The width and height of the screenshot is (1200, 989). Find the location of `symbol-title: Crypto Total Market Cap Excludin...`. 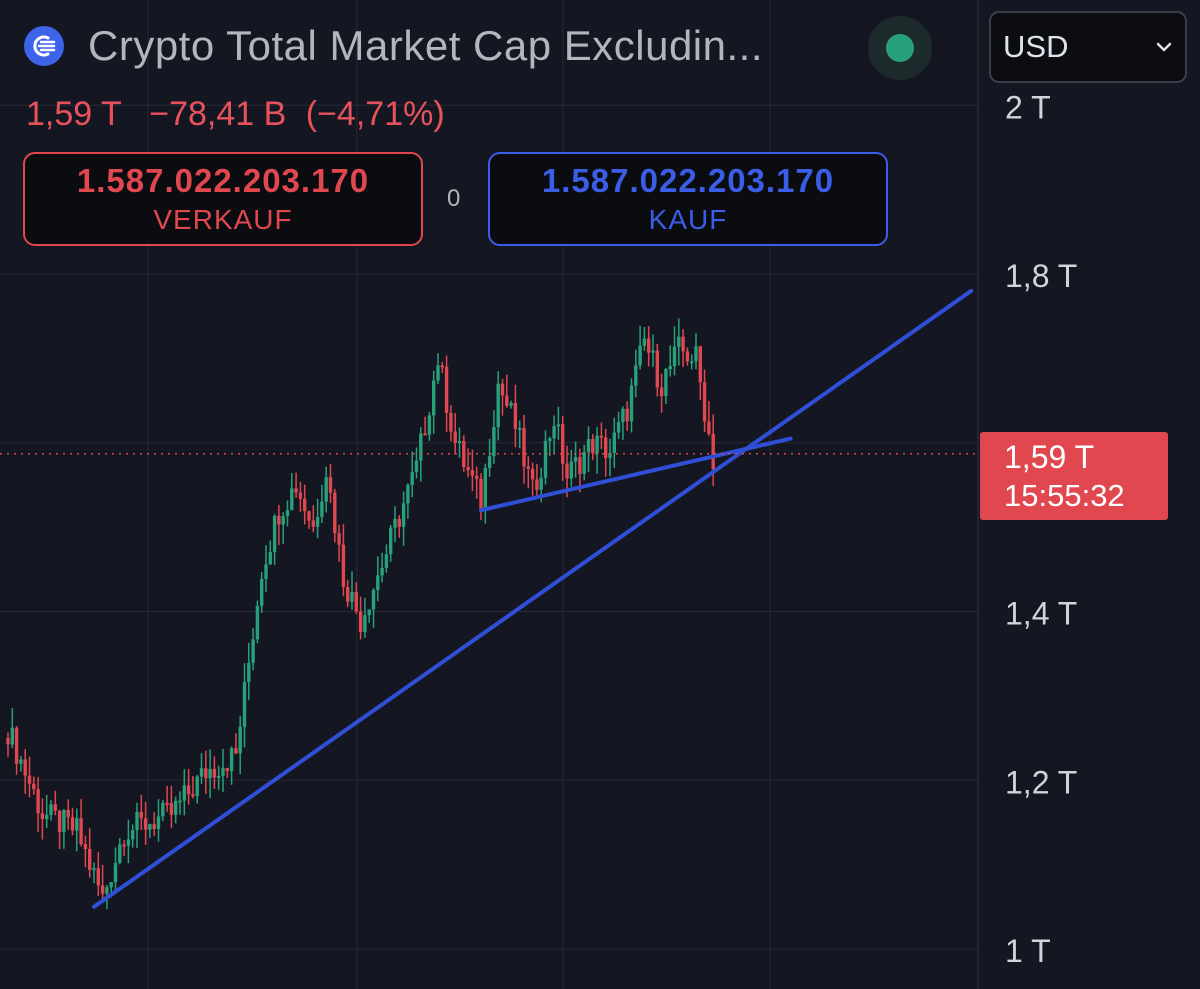

symbol-title: Crypto Total Market Cap Excludin... is located at coordinates (426, 45).